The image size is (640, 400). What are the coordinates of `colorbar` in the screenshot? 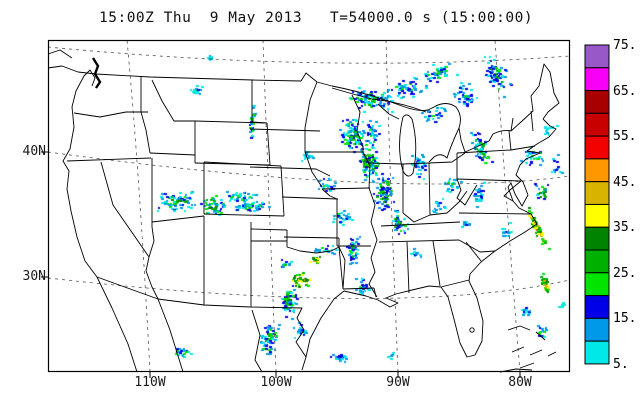 It's located at (597, 204).